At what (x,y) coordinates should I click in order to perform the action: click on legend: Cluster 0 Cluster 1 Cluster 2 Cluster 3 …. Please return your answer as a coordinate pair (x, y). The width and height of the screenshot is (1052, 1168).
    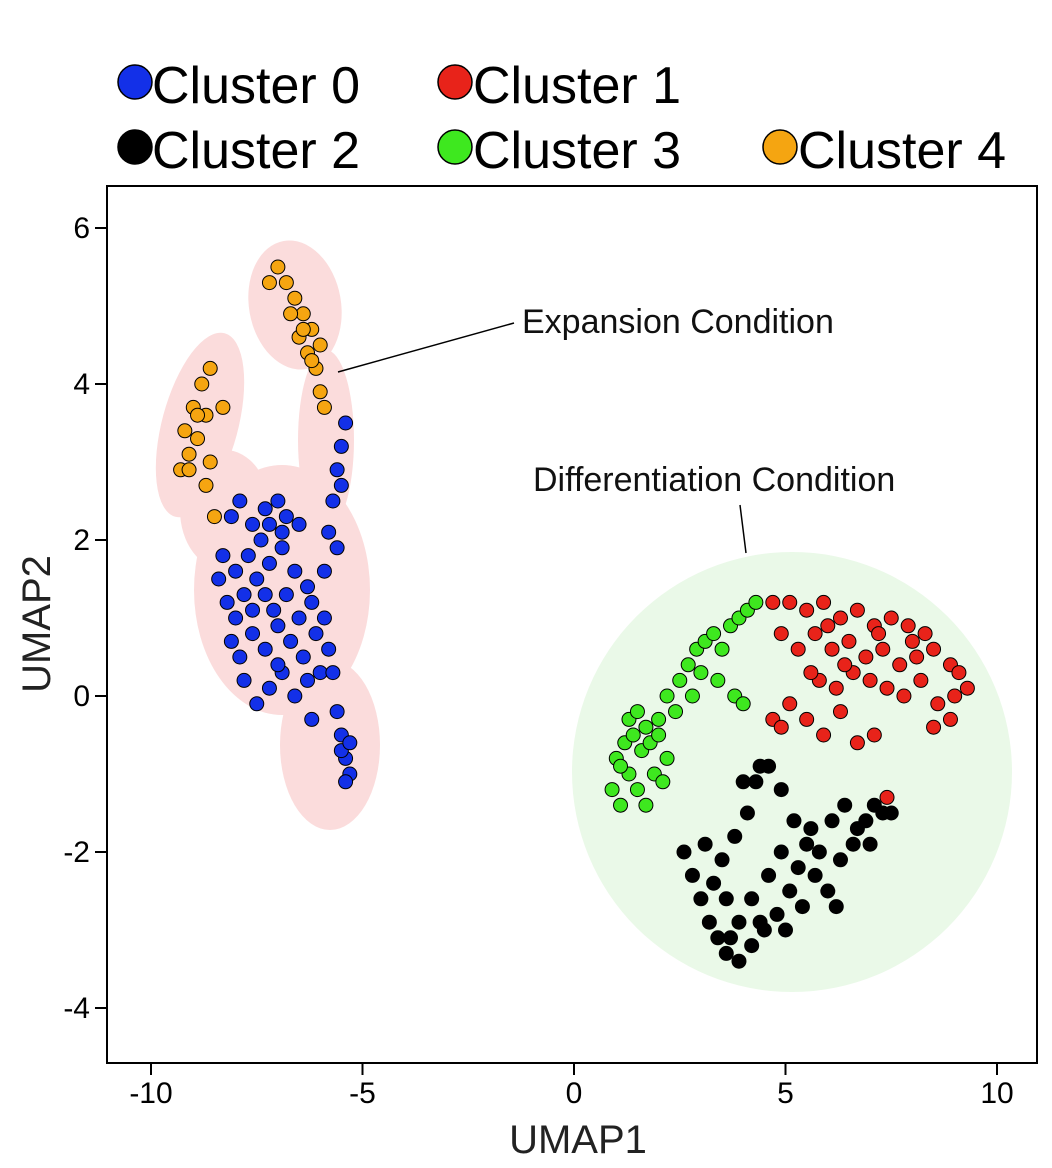
    Looking at the image, I should click on (561, 118).